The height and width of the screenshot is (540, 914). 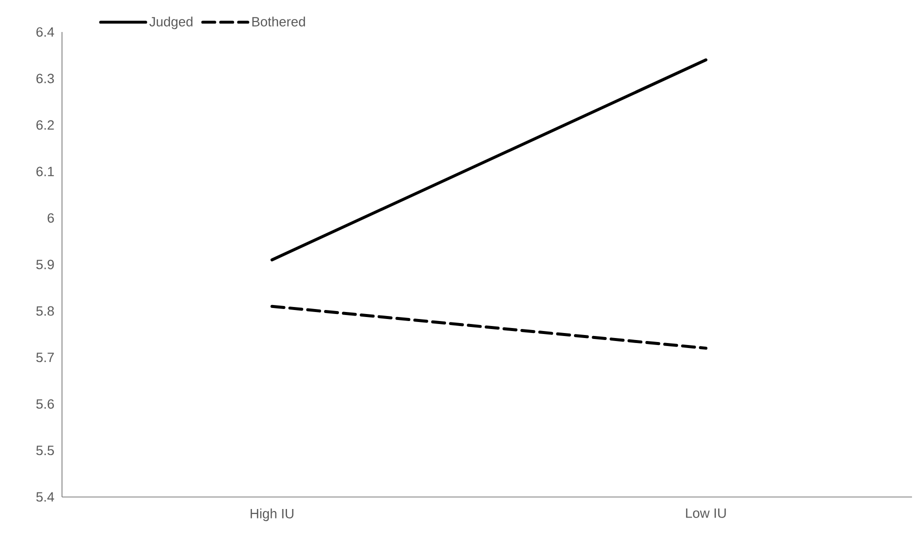 I want to click on y-tick-label: 6.4, so click(x=45, y=32).